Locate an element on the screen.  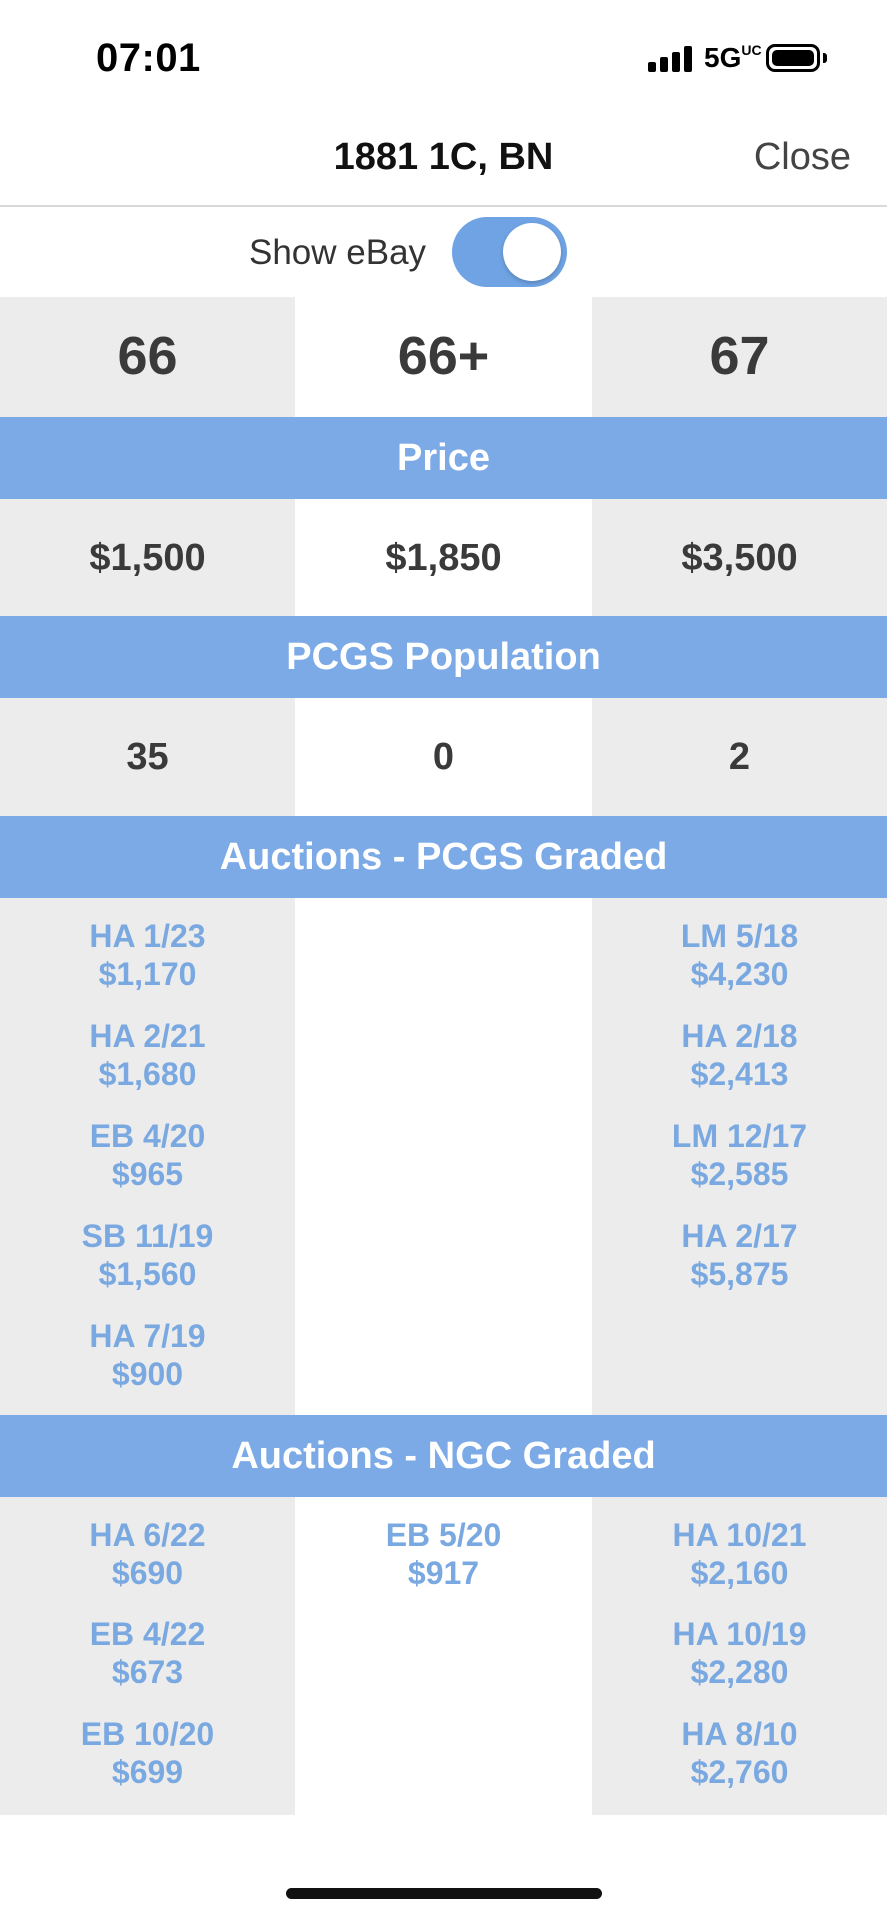
auction-entry: HA 2/18 $2,413 is located at coordinates (739, 1055).